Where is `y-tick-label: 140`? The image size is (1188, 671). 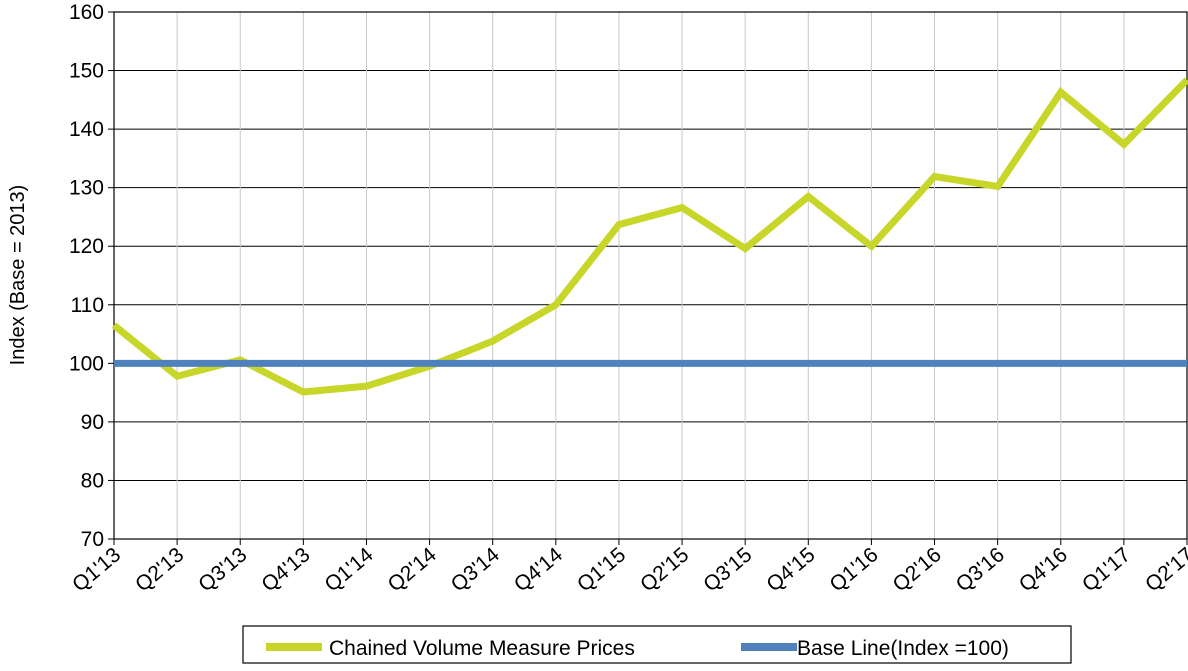
y-tick-label: 140 is located at coordinates (86, 129).